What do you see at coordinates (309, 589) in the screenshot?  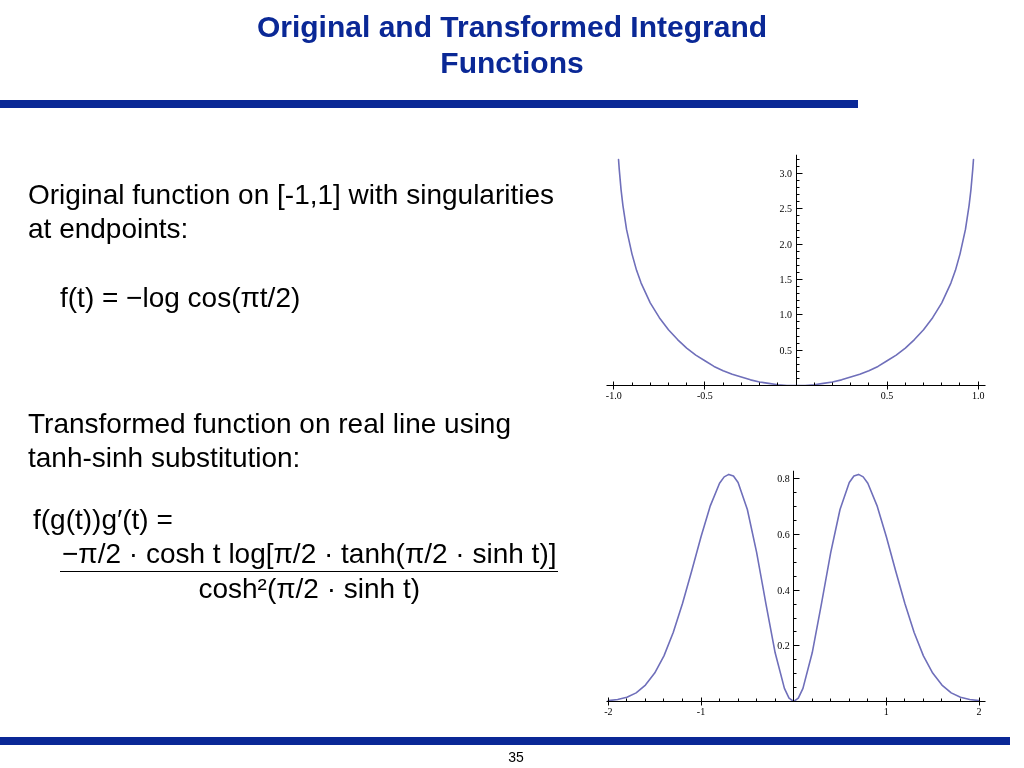 I see `text: cosh²(π/2 · sinh t)` at bounding box center [309, 589].